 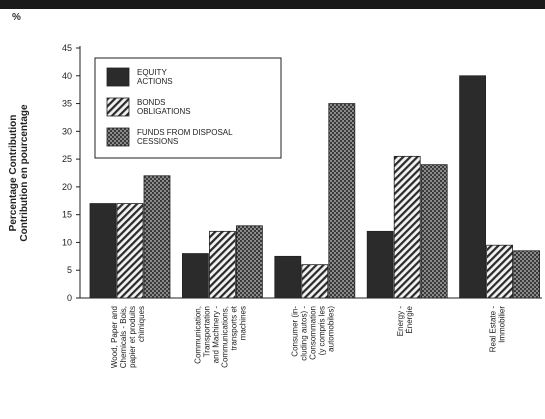 I want to click on legend-label: CESSIONS, so click(x=157, y=141).